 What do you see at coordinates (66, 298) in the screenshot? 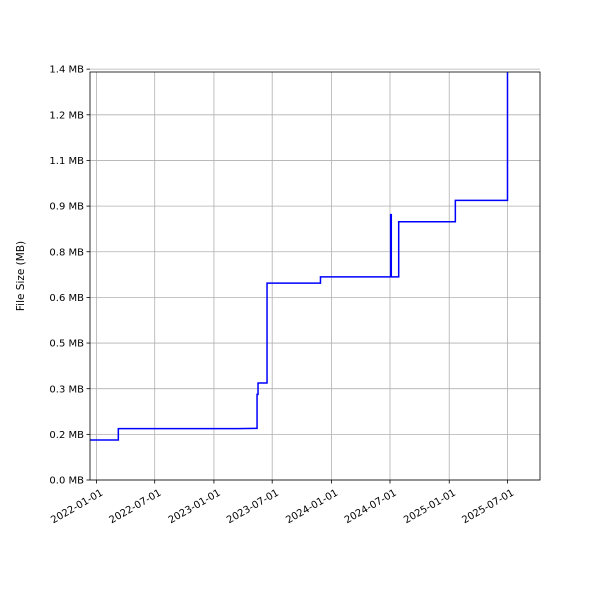
I see `y-tick-label: 0.6 MB` at bounding box center [66, 298].